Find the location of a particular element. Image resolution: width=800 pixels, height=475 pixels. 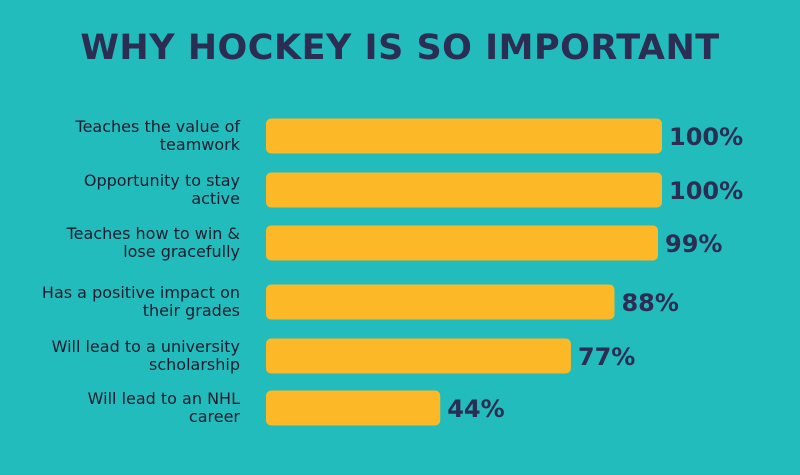

category-label-2-line-0: Teaches how to win & is located at coordinates (153, 233).